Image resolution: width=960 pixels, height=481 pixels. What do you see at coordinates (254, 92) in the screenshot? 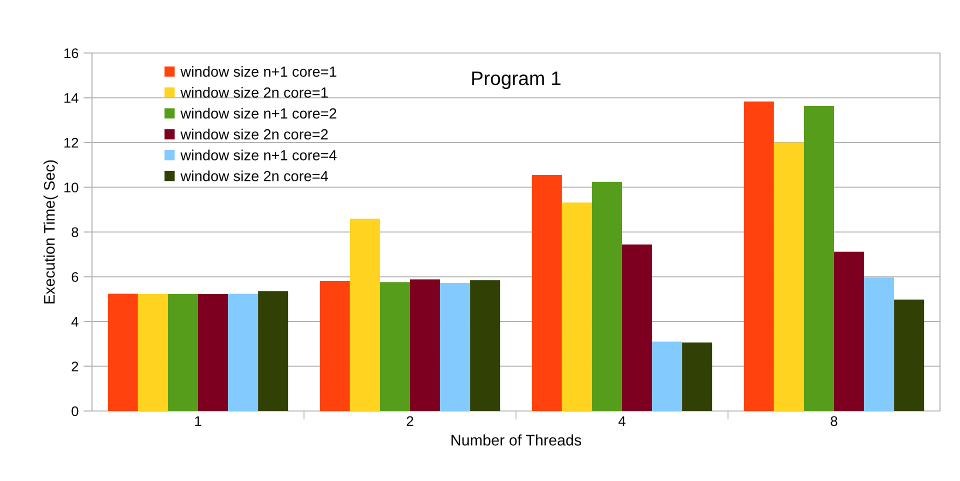
I see `legend-label: window size 2n core=1` at bounding box center [254, 92].